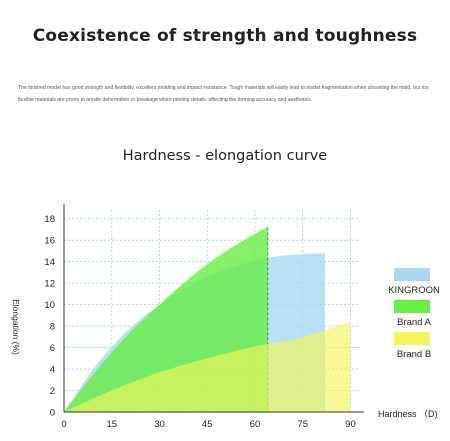 The height and width of the screenshot is (441, 450). I want to click on series-area-brand-b, so click(207, 366).